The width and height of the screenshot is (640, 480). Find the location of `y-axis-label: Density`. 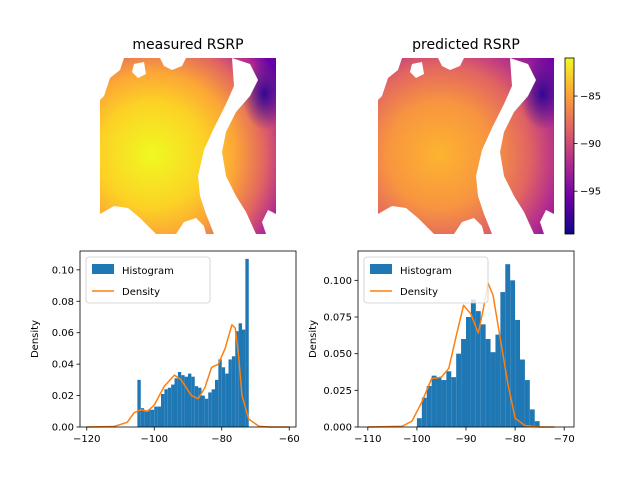

y-axis-label: Density is located at coordinates (35, 339).